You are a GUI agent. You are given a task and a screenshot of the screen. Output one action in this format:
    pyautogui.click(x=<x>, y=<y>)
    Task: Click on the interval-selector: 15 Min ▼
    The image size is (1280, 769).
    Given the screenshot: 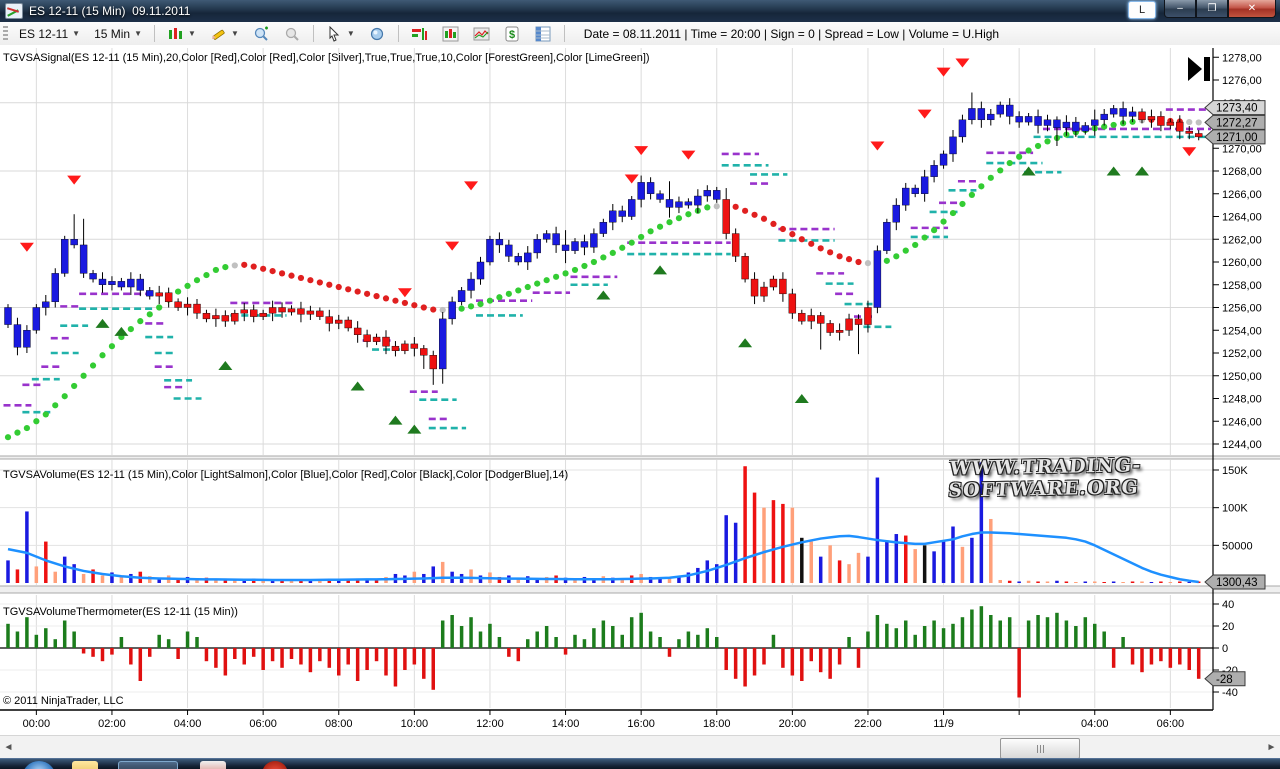 What is the action you would take?
    pyautogui.click(x=118, y=34)
    